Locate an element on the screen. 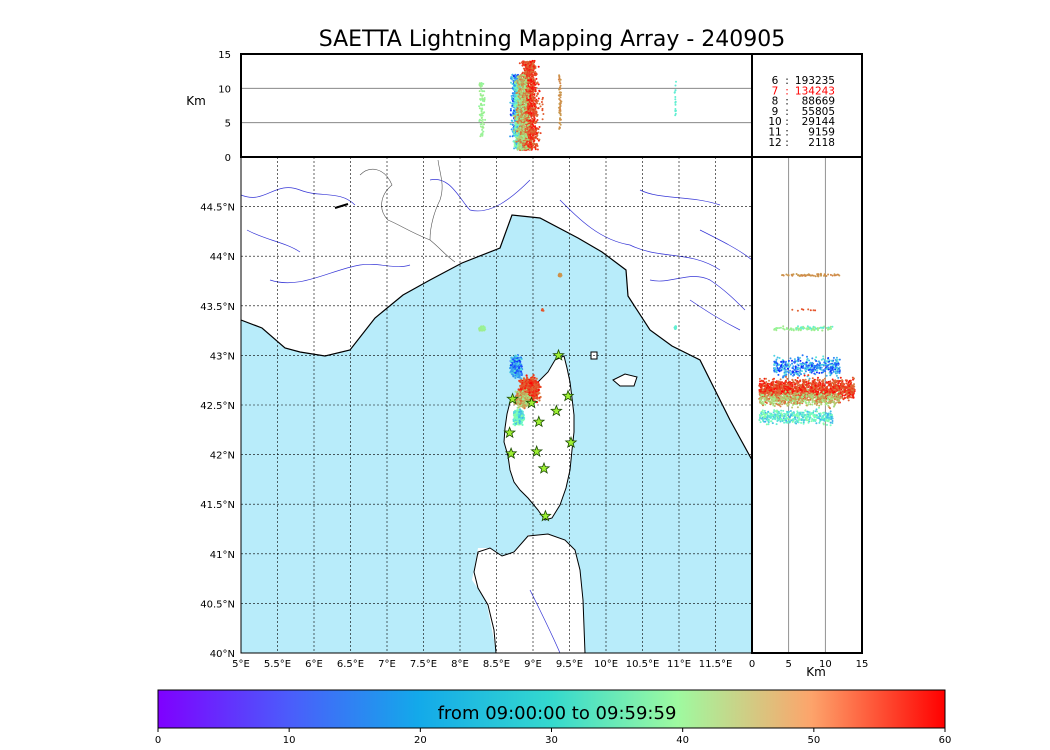  top-panel-grid is located at coordinates (496, 105).